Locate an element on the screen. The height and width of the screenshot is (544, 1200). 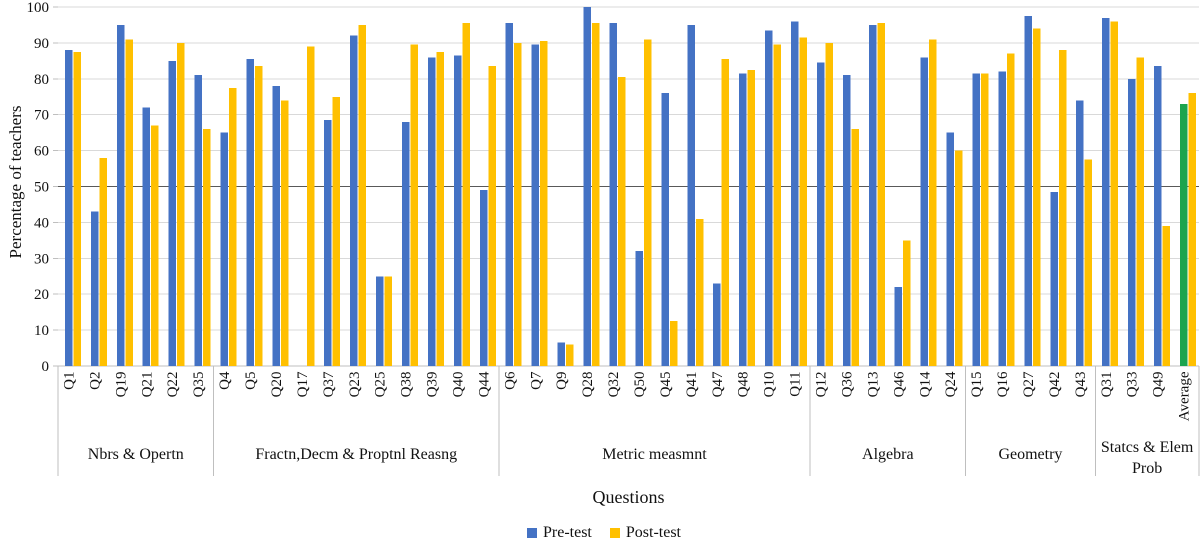
legend-posttest-swatch is located at coordinates (614, 533).